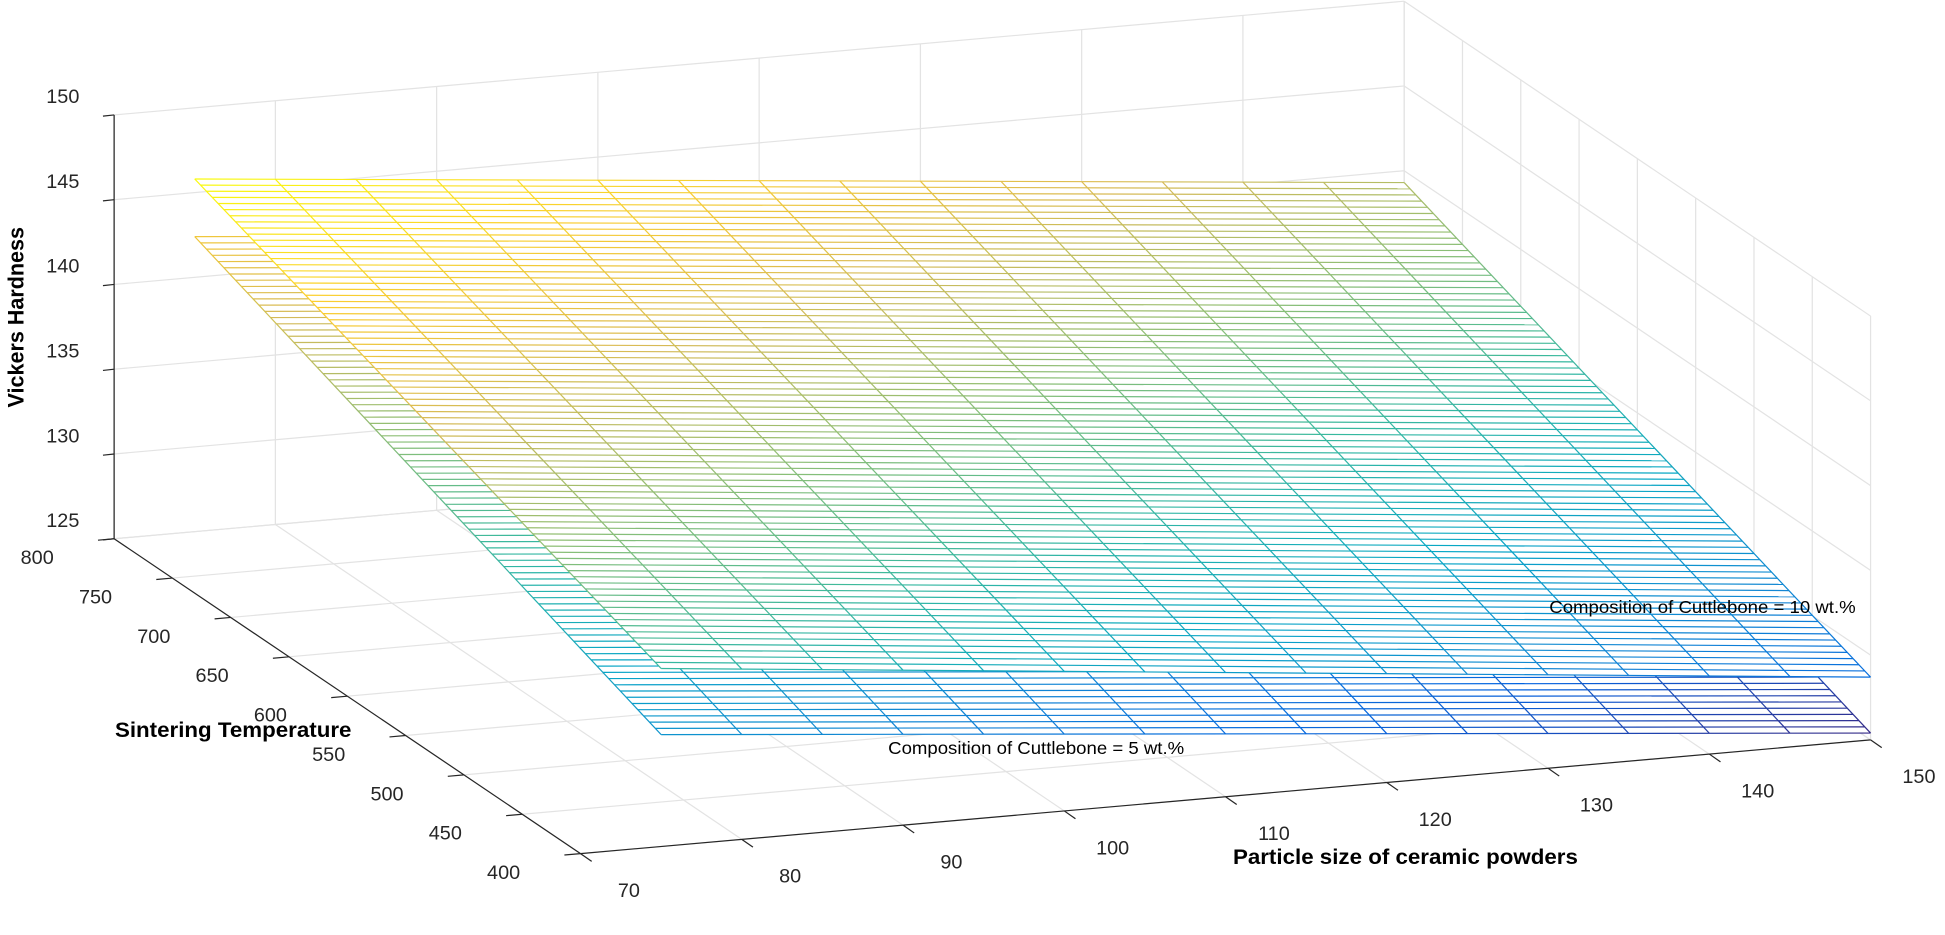 Image resolution: width=1945 pixels, height=935 pixels. What do you see at coordinates (62, 437) in the screenshot?
I see `z-tick-label: 130` at bounding box center [62, 437].